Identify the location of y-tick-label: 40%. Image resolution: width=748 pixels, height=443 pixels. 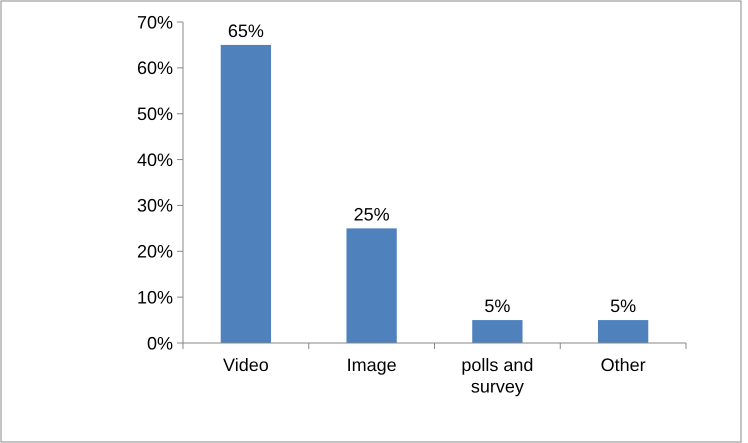
(154, 160).